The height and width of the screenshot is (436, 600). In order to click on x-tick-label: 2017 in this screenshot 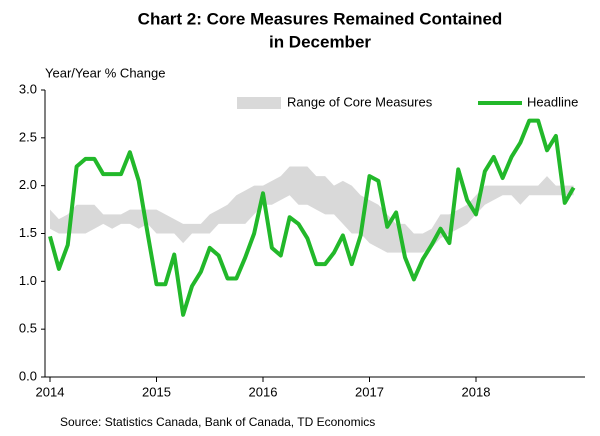, I will do `click(369, 391)`.